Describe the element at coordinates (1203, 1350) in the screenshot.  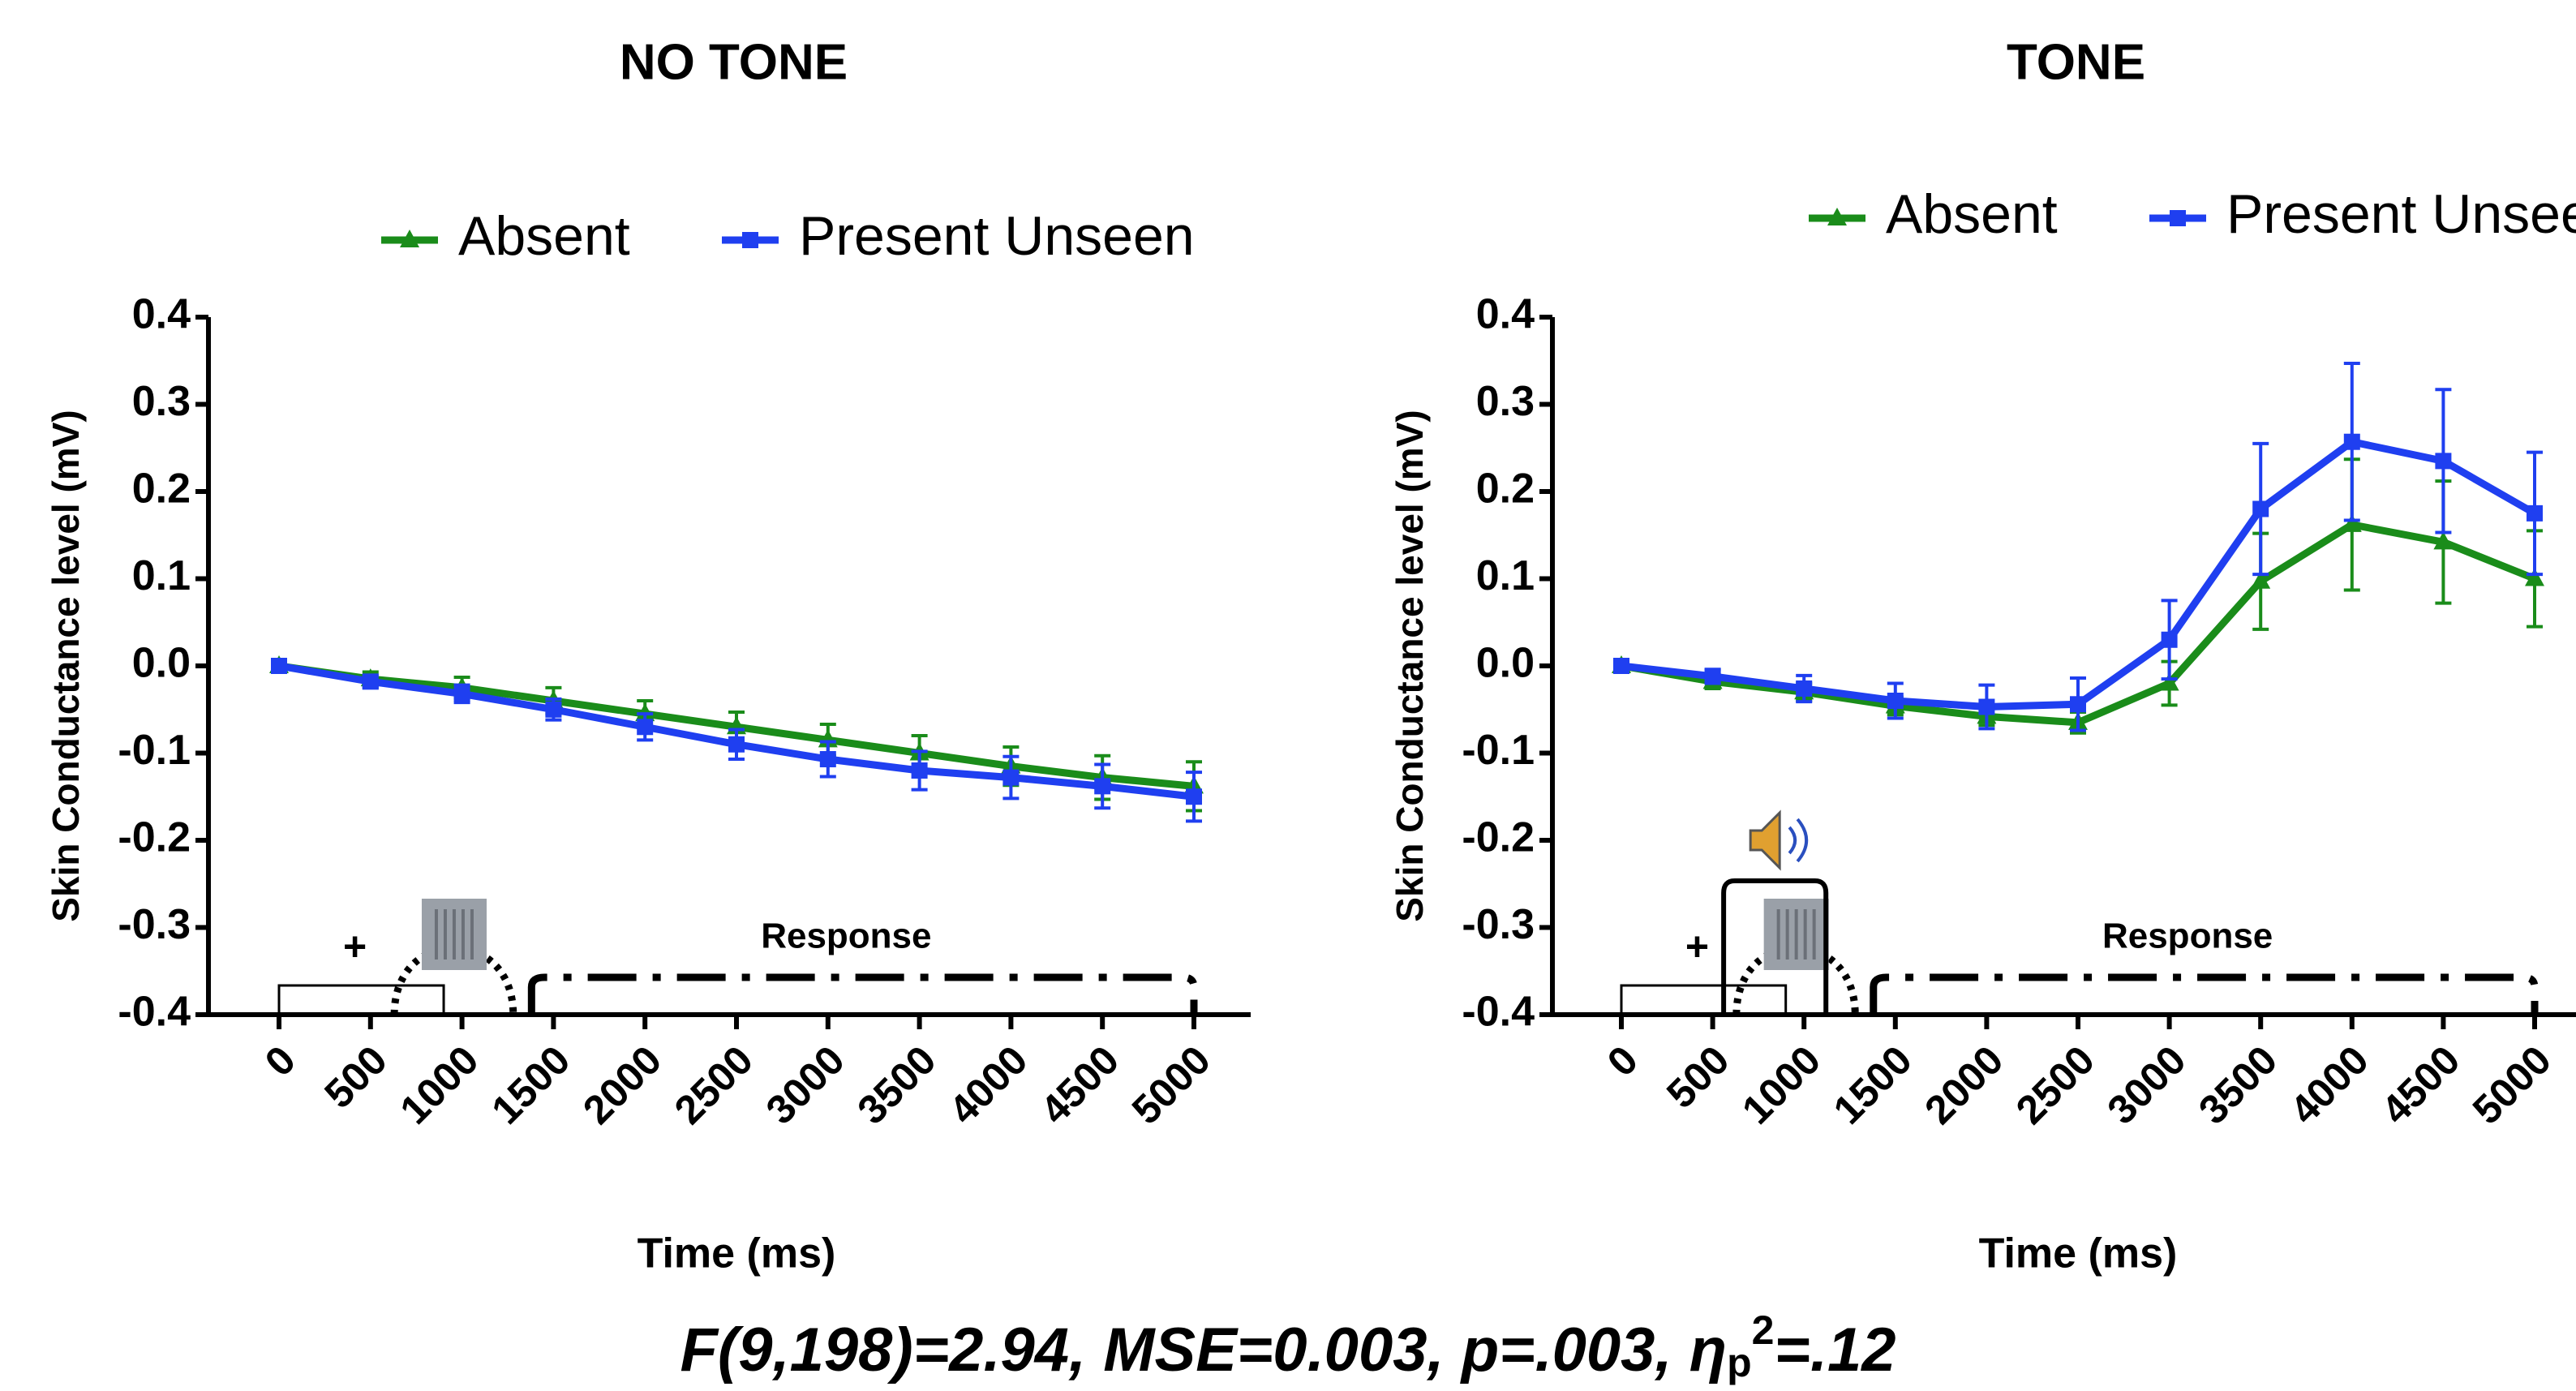
I see `stats-main: F(9,198)=2.94, MSE=0.003, p=.003, η` at that location.